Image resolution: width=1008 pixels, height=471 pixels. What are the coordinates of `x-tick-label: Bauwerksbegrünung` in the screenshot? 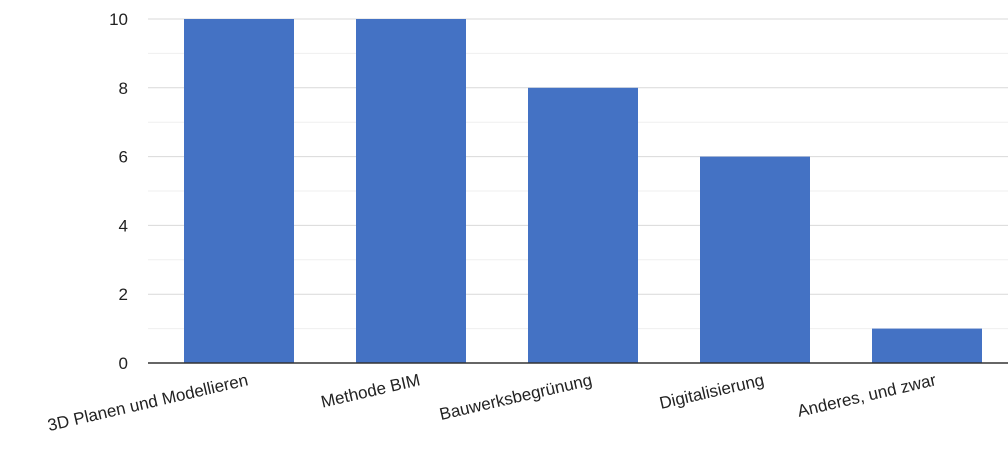 It's located at (516, 397).